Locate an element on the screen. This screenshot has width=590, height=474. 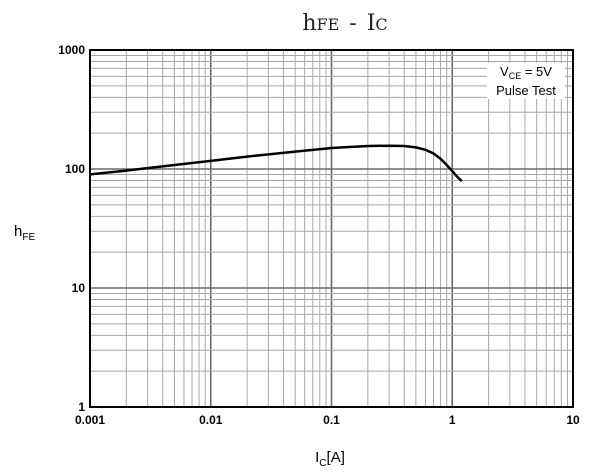
xlabel-unit: [A] is located at coordinates (336, 457).